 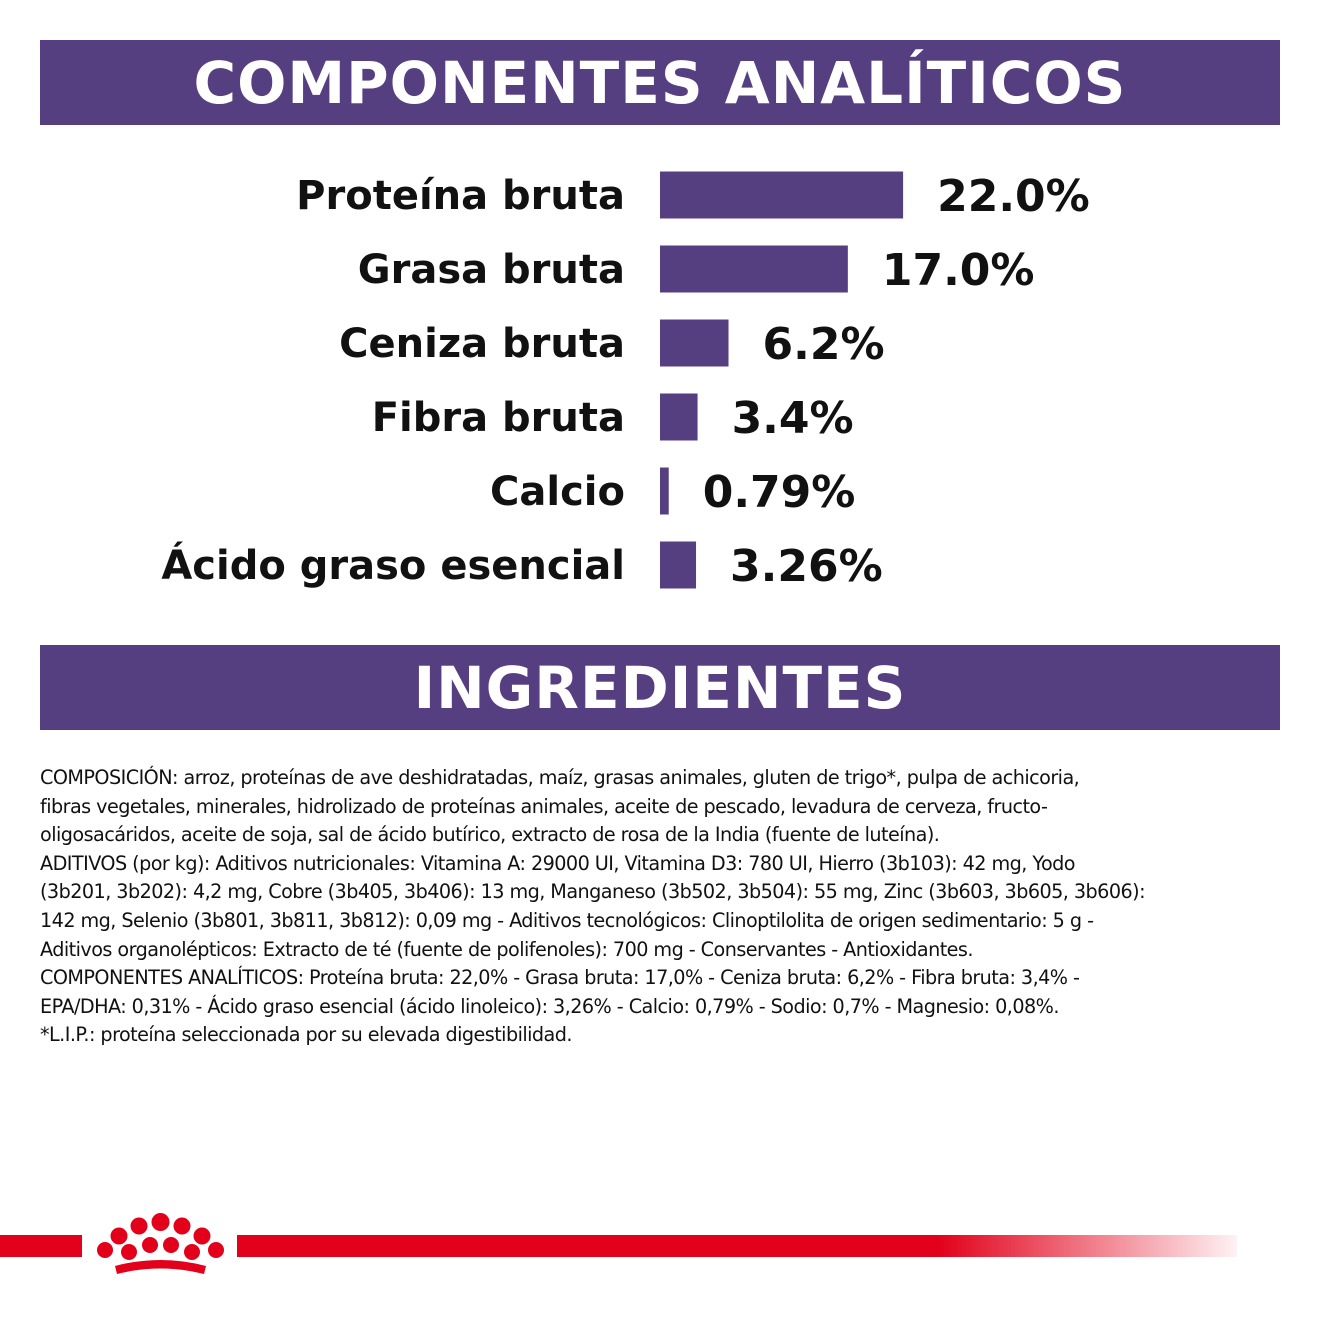 I want to click on brand-stripe-left, so click(x=41, y=1246).